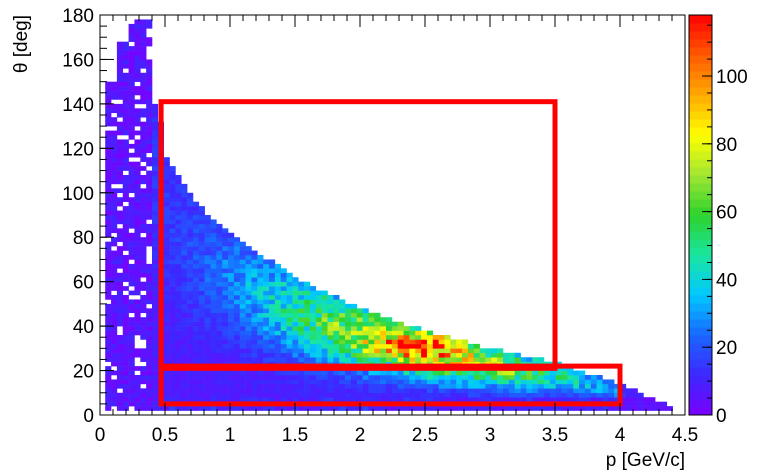 The image size is (765, 474). Describe the element at coordinates (700, 171) in the screenshot. I see `colorbar-step` at that location.